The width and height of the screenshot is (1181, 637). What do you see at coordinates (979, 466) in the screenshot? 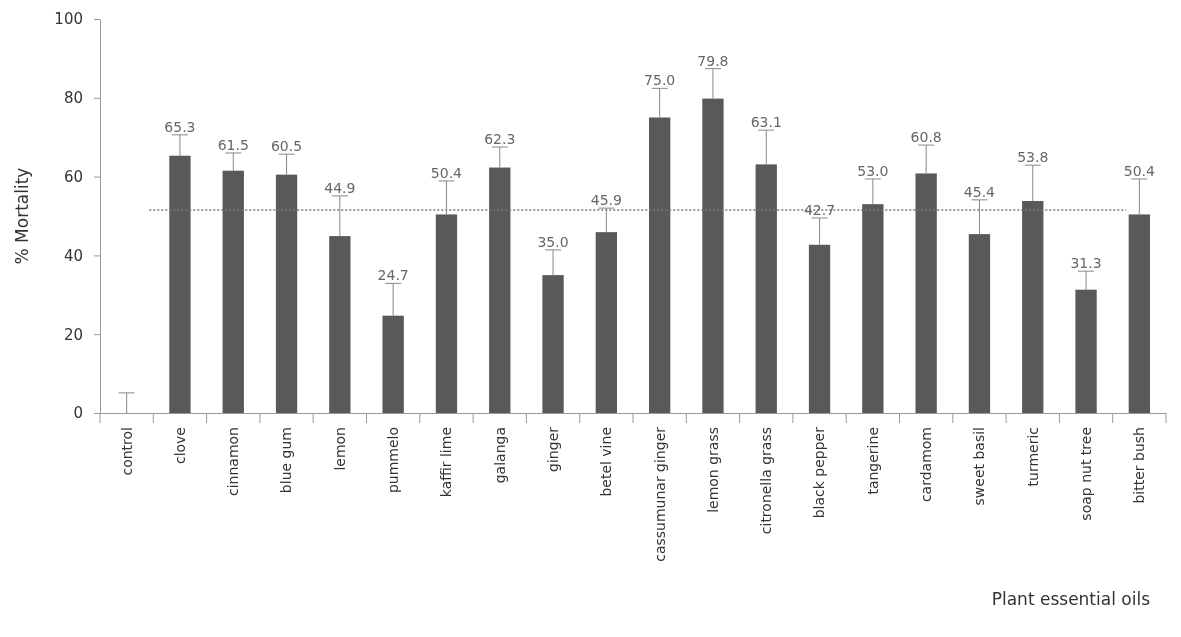
I see `x-tick-label: sweet basil` at bounding box center [979, 466].